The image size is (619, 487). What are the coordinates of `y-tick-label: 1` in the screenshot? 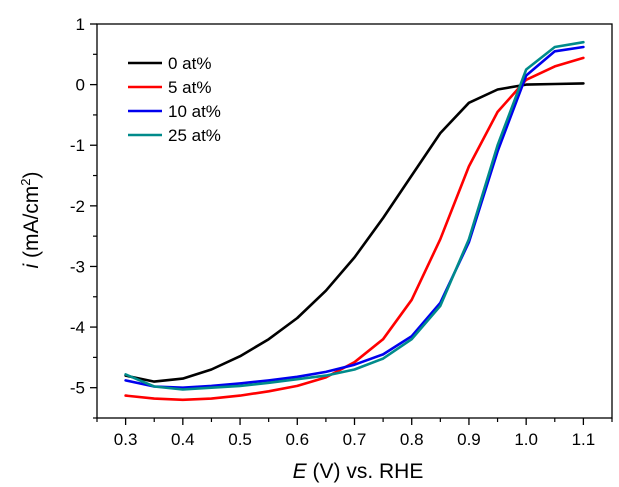 It's located at (80, 24).